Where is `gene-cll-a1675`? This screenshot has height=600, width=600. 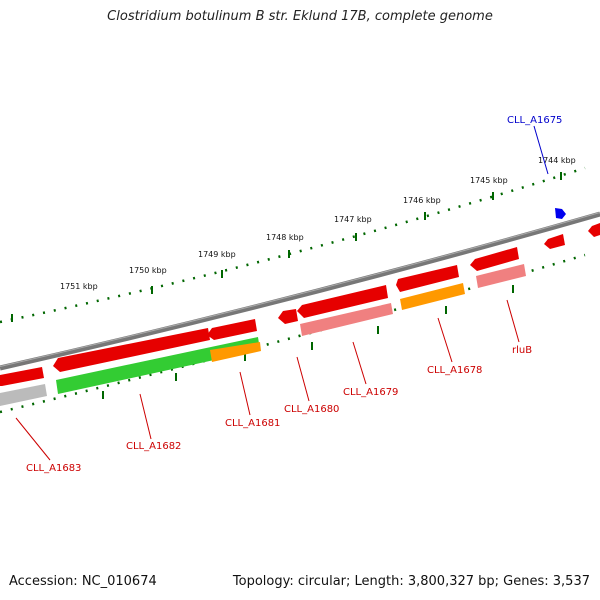 gene-cll-a1675 is located at coordinates (560, 213).